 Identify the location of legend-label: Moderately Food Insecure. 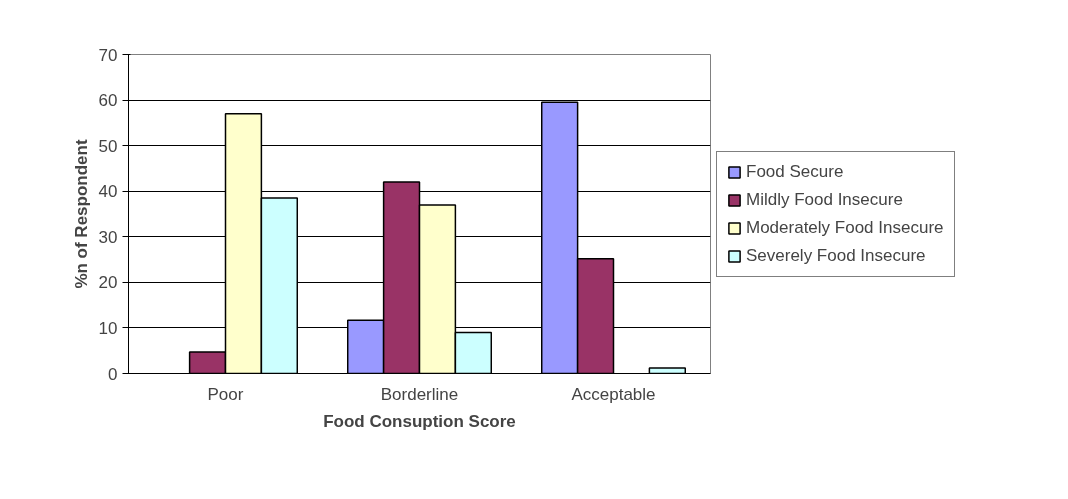
(845, 227).